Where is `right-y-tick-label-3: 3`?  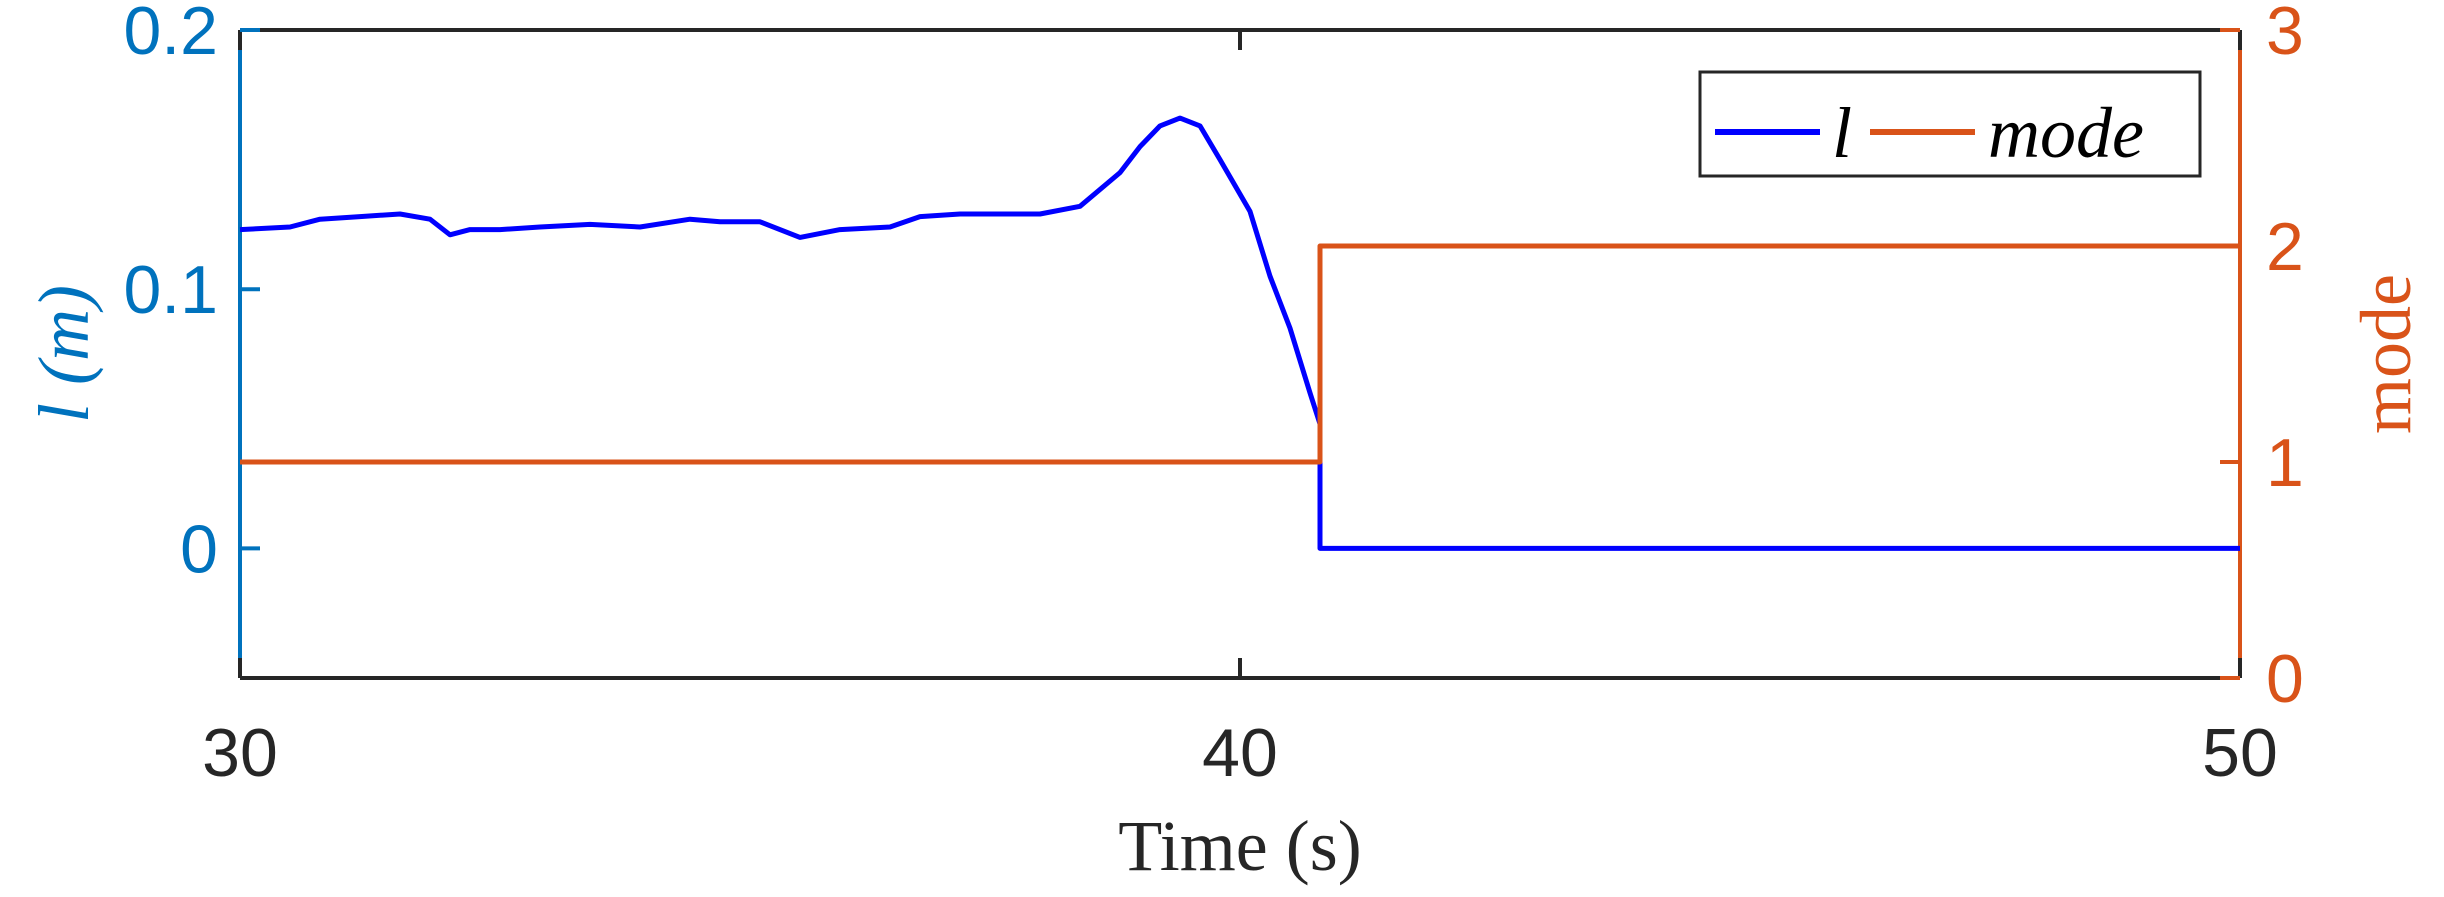 right-y-tick-label-3: 3 is located at coordinates (2285, 34).